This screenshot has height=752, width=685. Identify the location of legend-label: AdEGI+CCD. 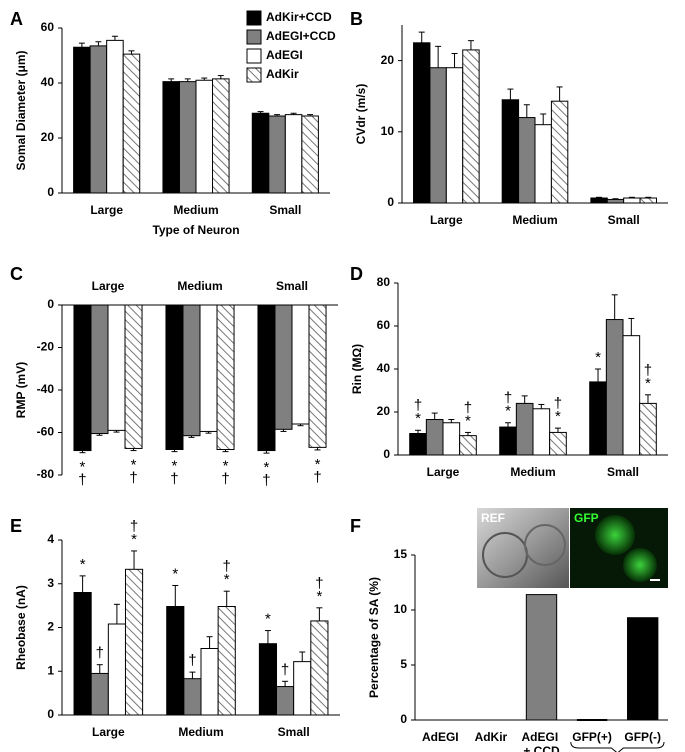
(301, 36).